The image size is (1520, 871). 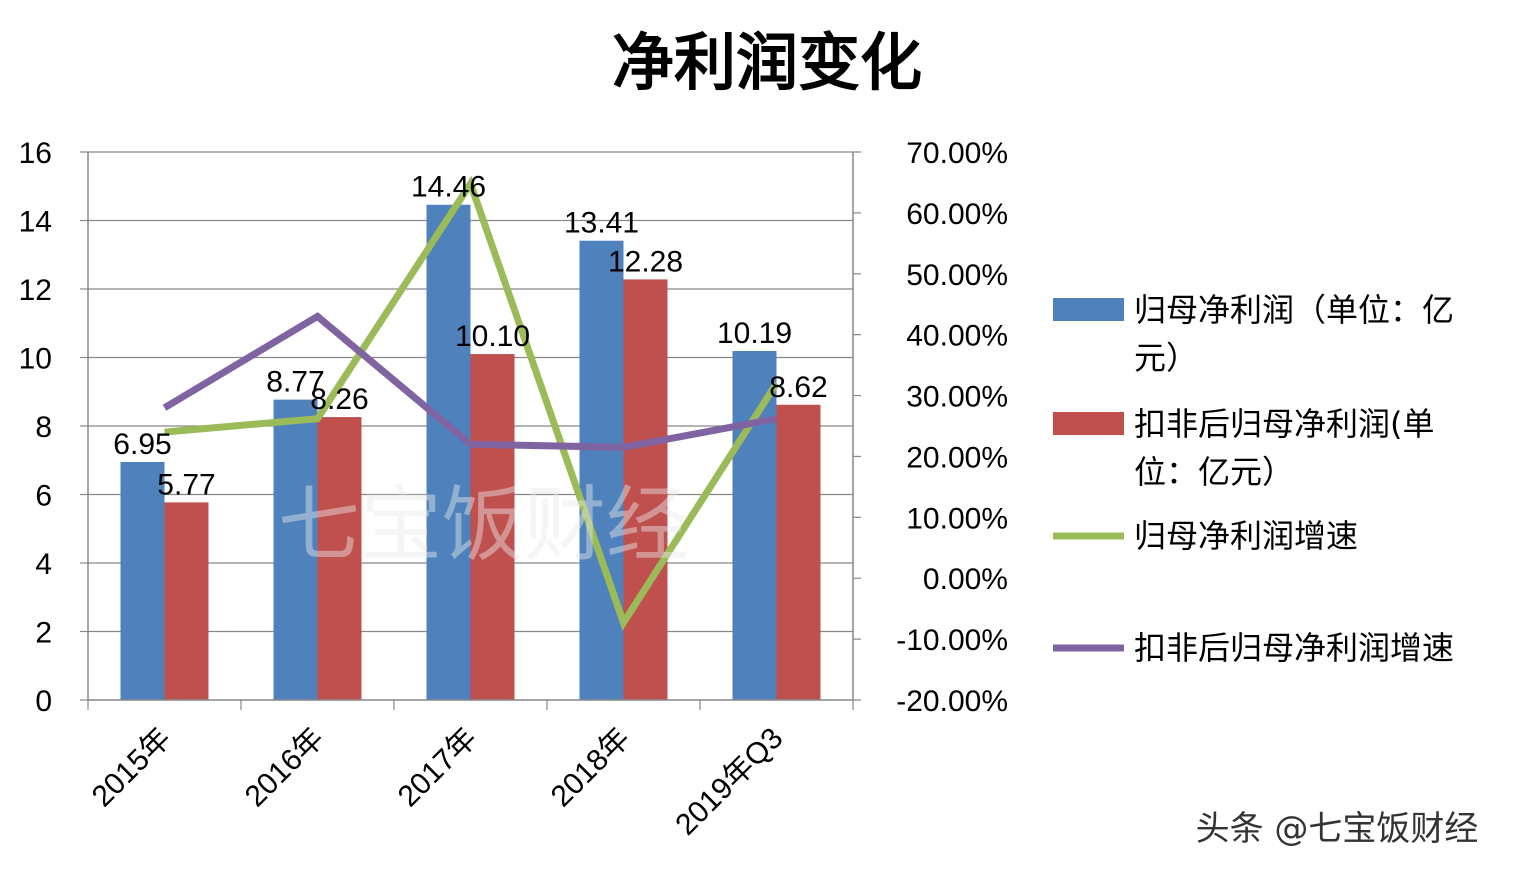 What do you see at coordinates (43, 633) in the screenshot?
I see `left-axis-tick-label: 2` at bounding box center [43, 633].